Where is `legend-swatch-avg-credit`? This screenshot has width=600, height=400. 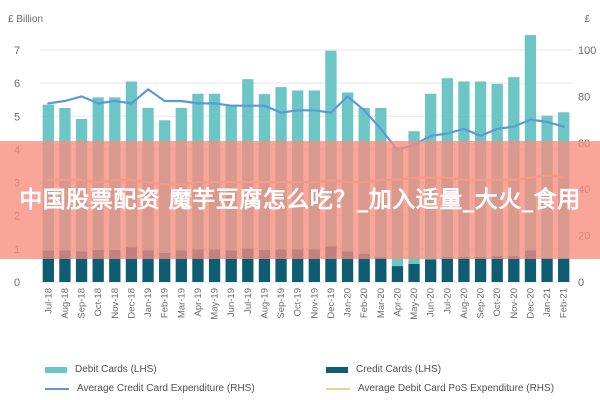
legend-swatch-avg-credit is located at coordinates (57, 388).